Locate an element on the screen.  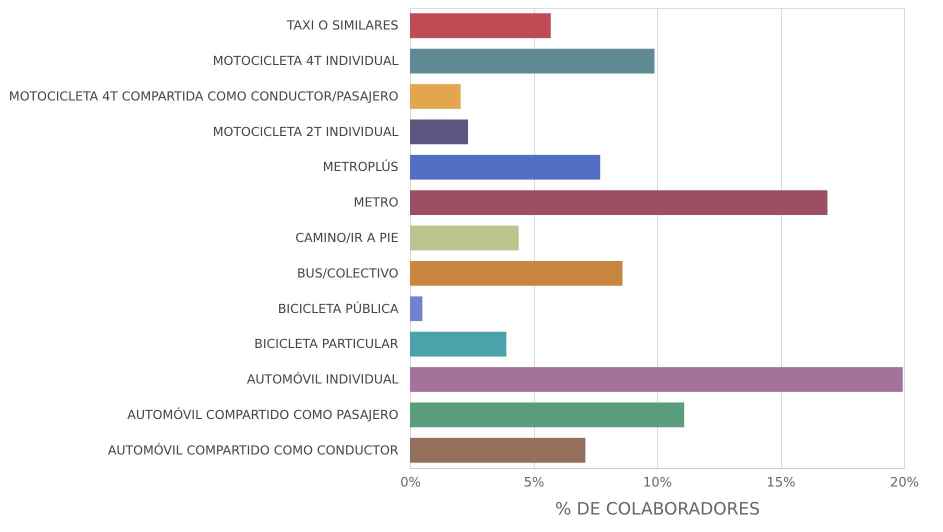
x-tick-label: 20% is located at coordinates (904, 483).